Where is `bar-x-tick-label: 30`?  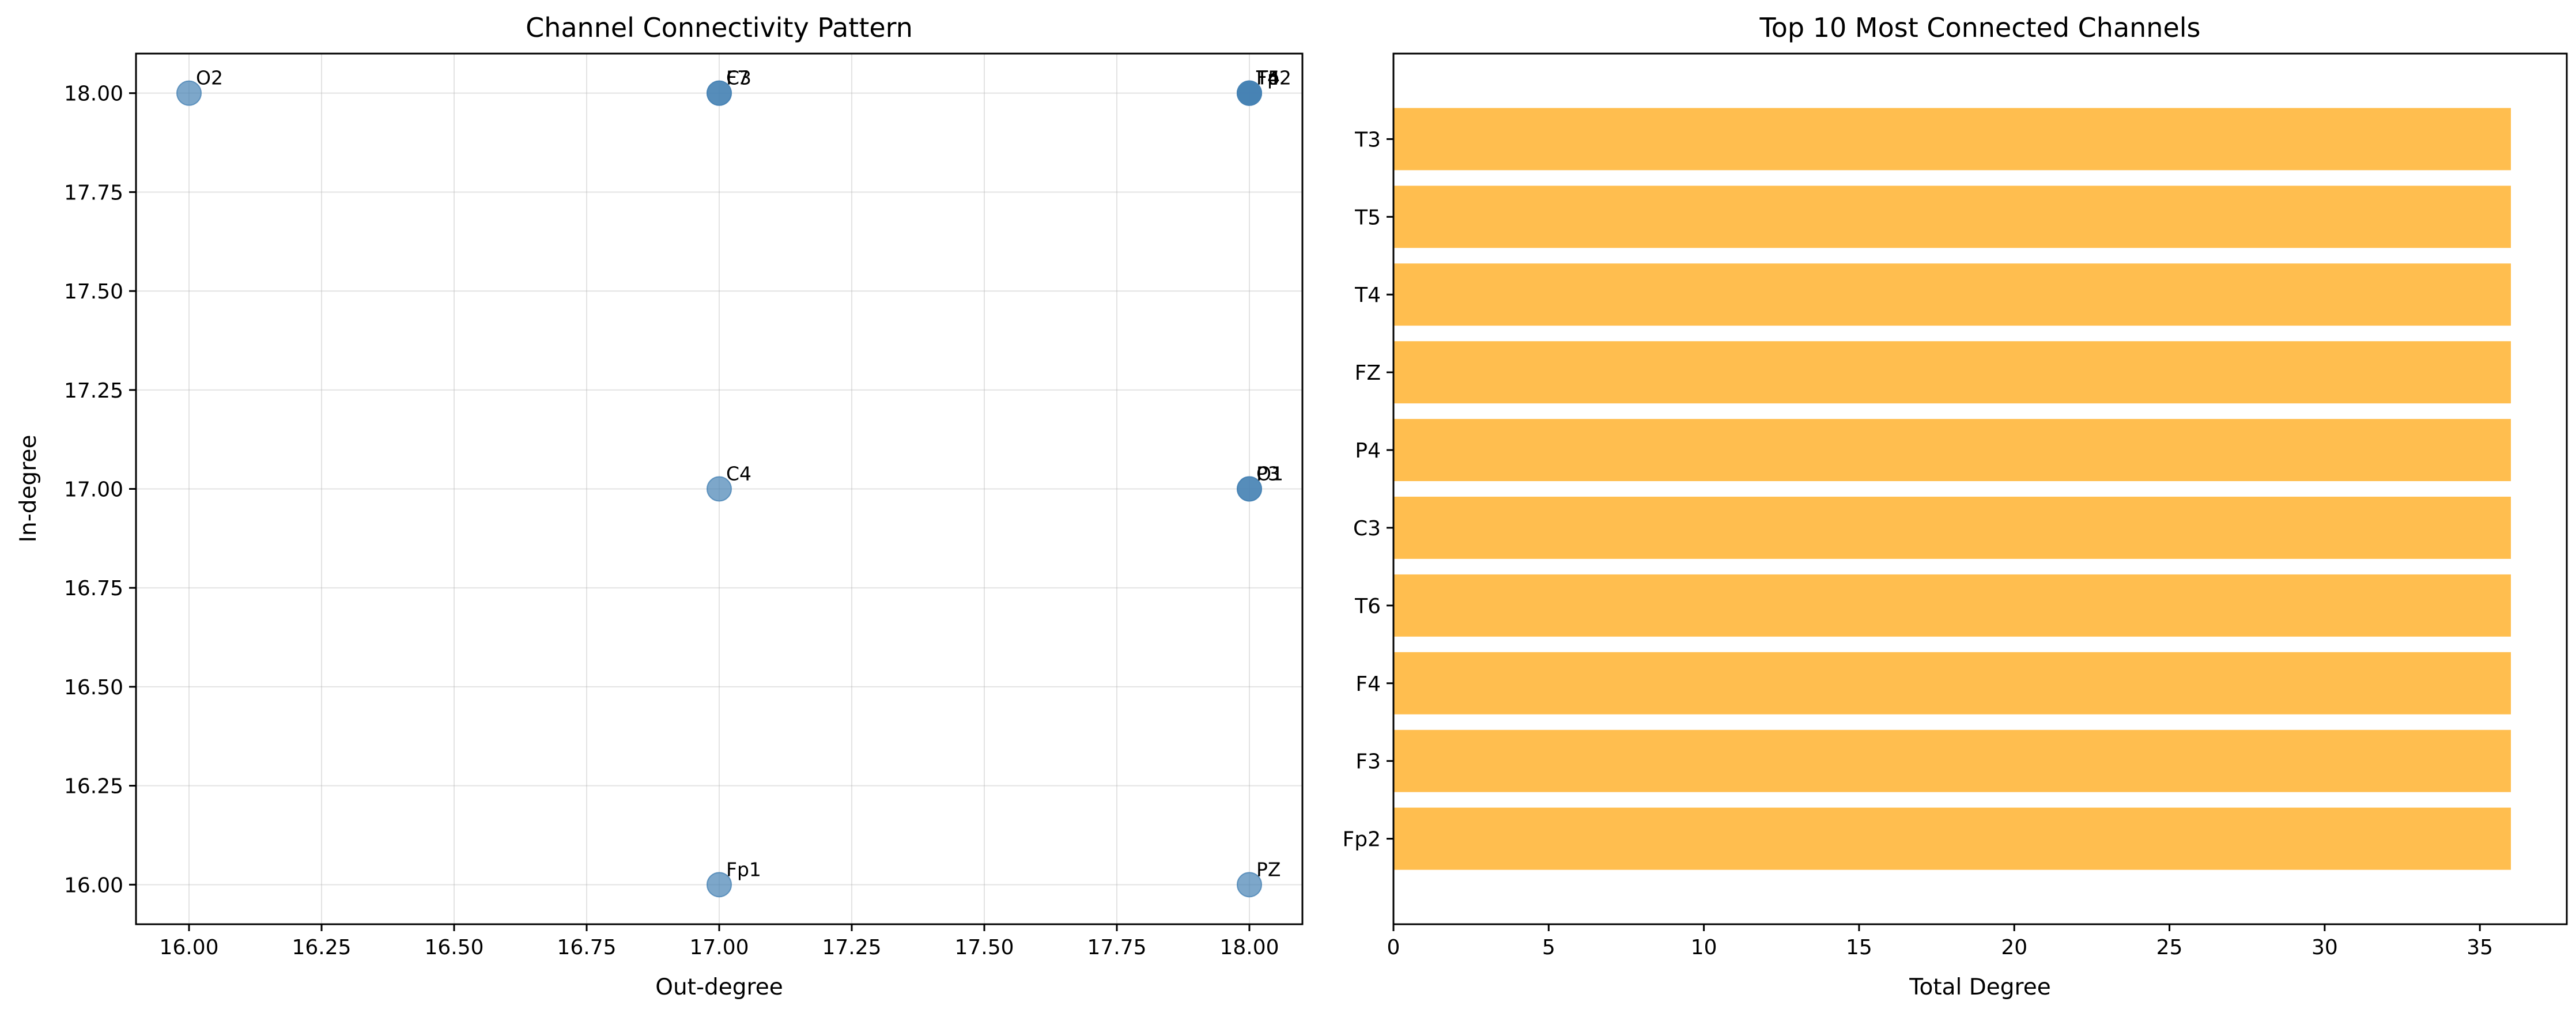 bar-x-tick-label: 30 is located at coordinates (2324, 947).